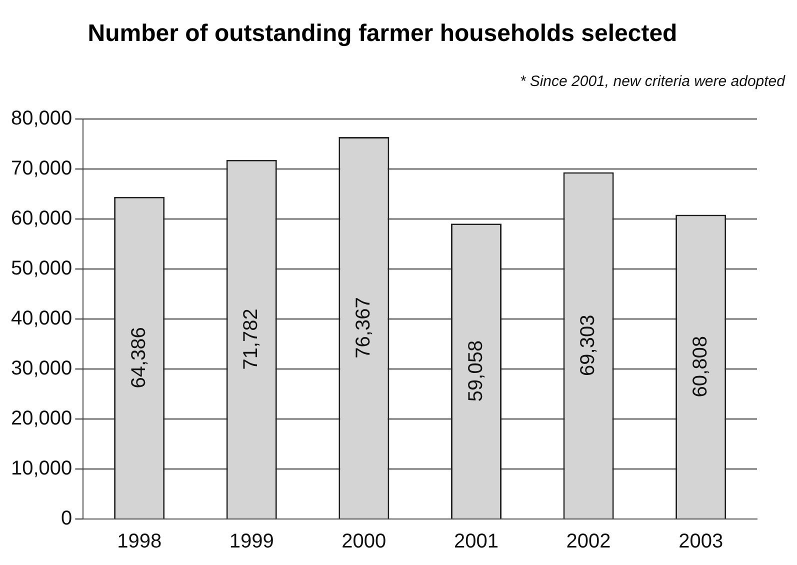  Describe the element at coordinates (41, 368) in the screenshot. I see `y-tick-label: 30,000` at that location.